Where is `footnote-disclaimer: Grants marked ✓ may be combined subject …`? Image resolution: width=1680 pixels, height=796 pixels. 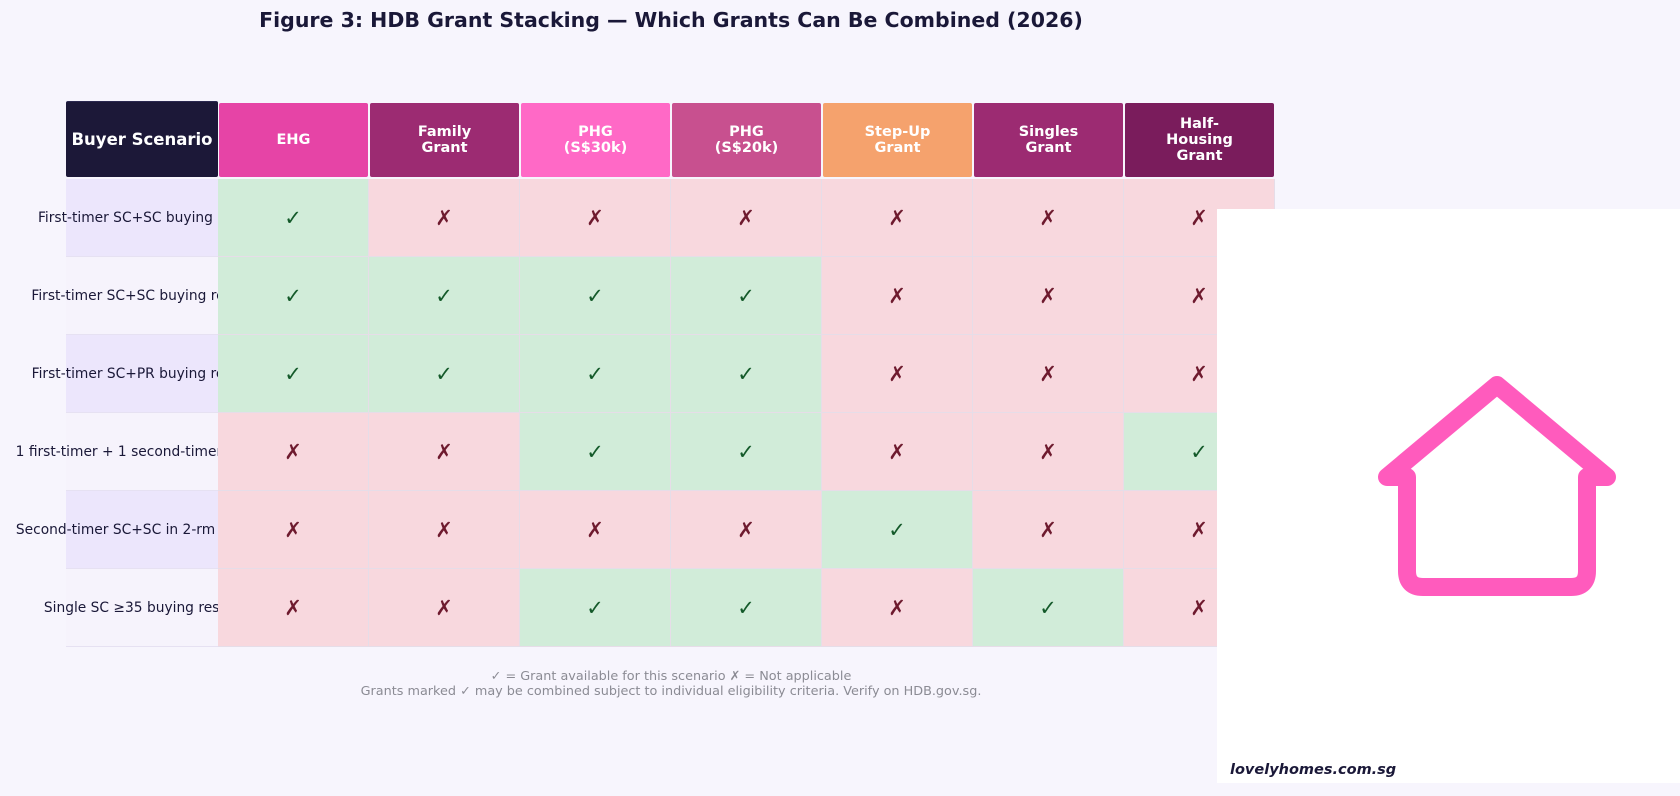
footnote-disclaimer: Grants marked ✓ may be combined subject … is located at coordinates (671, 691).